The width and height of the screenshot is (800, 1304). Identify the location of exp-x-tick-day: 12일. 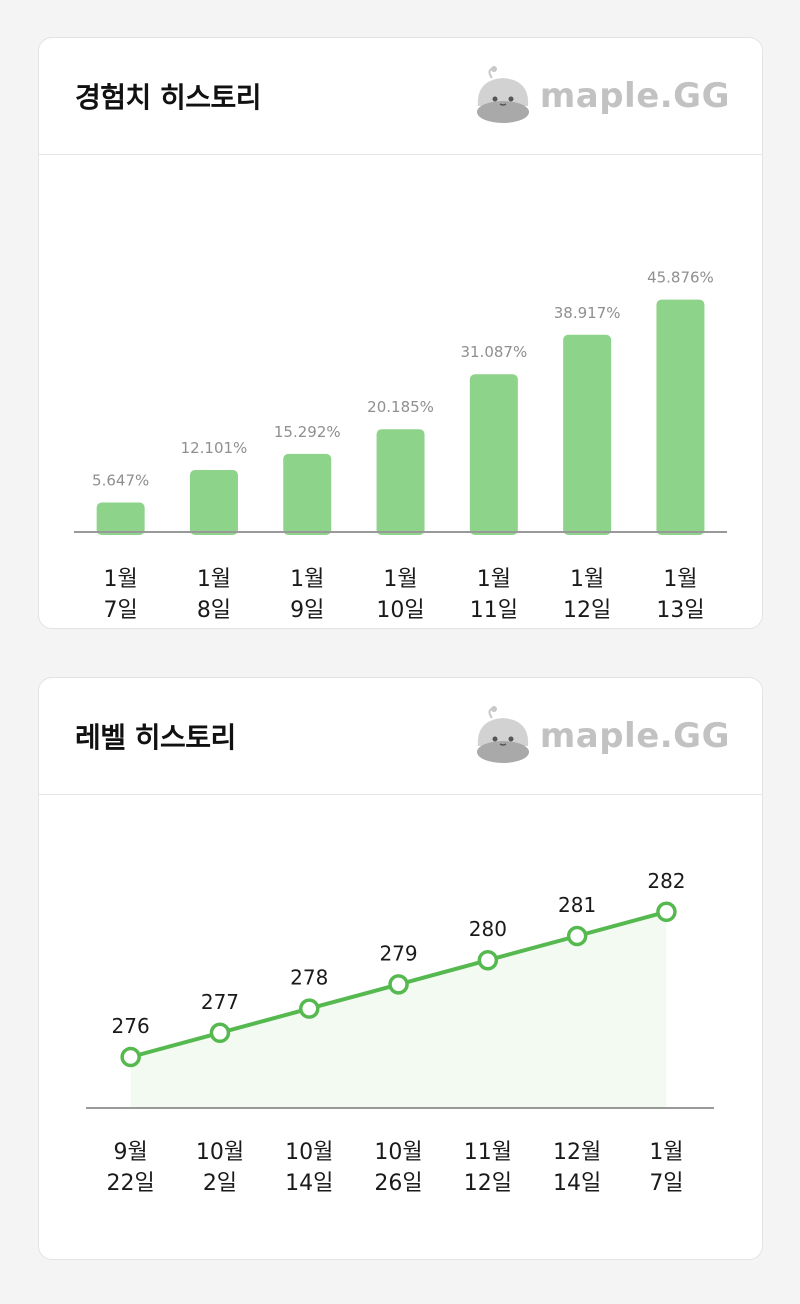
(587, 610).